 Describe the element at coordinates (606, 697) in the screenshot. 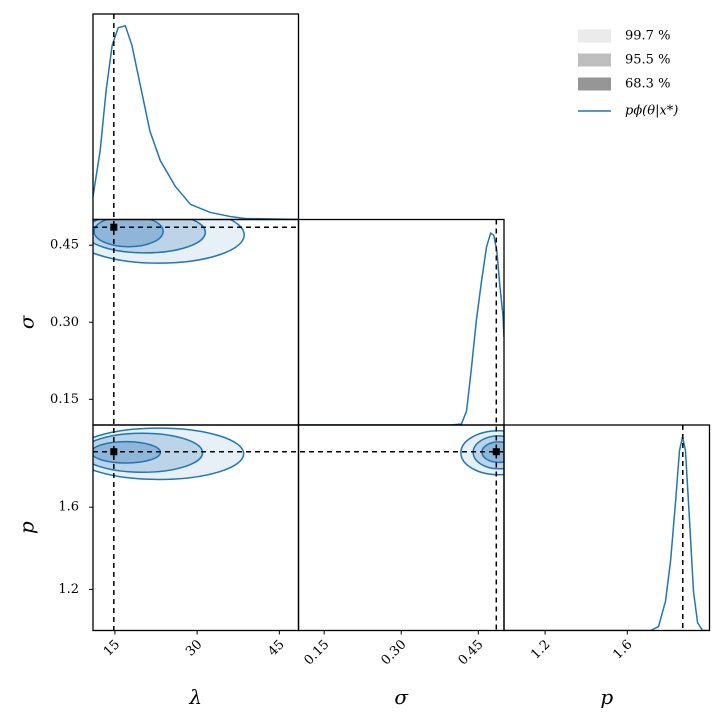

I see `x-axis-label: p` at that location.